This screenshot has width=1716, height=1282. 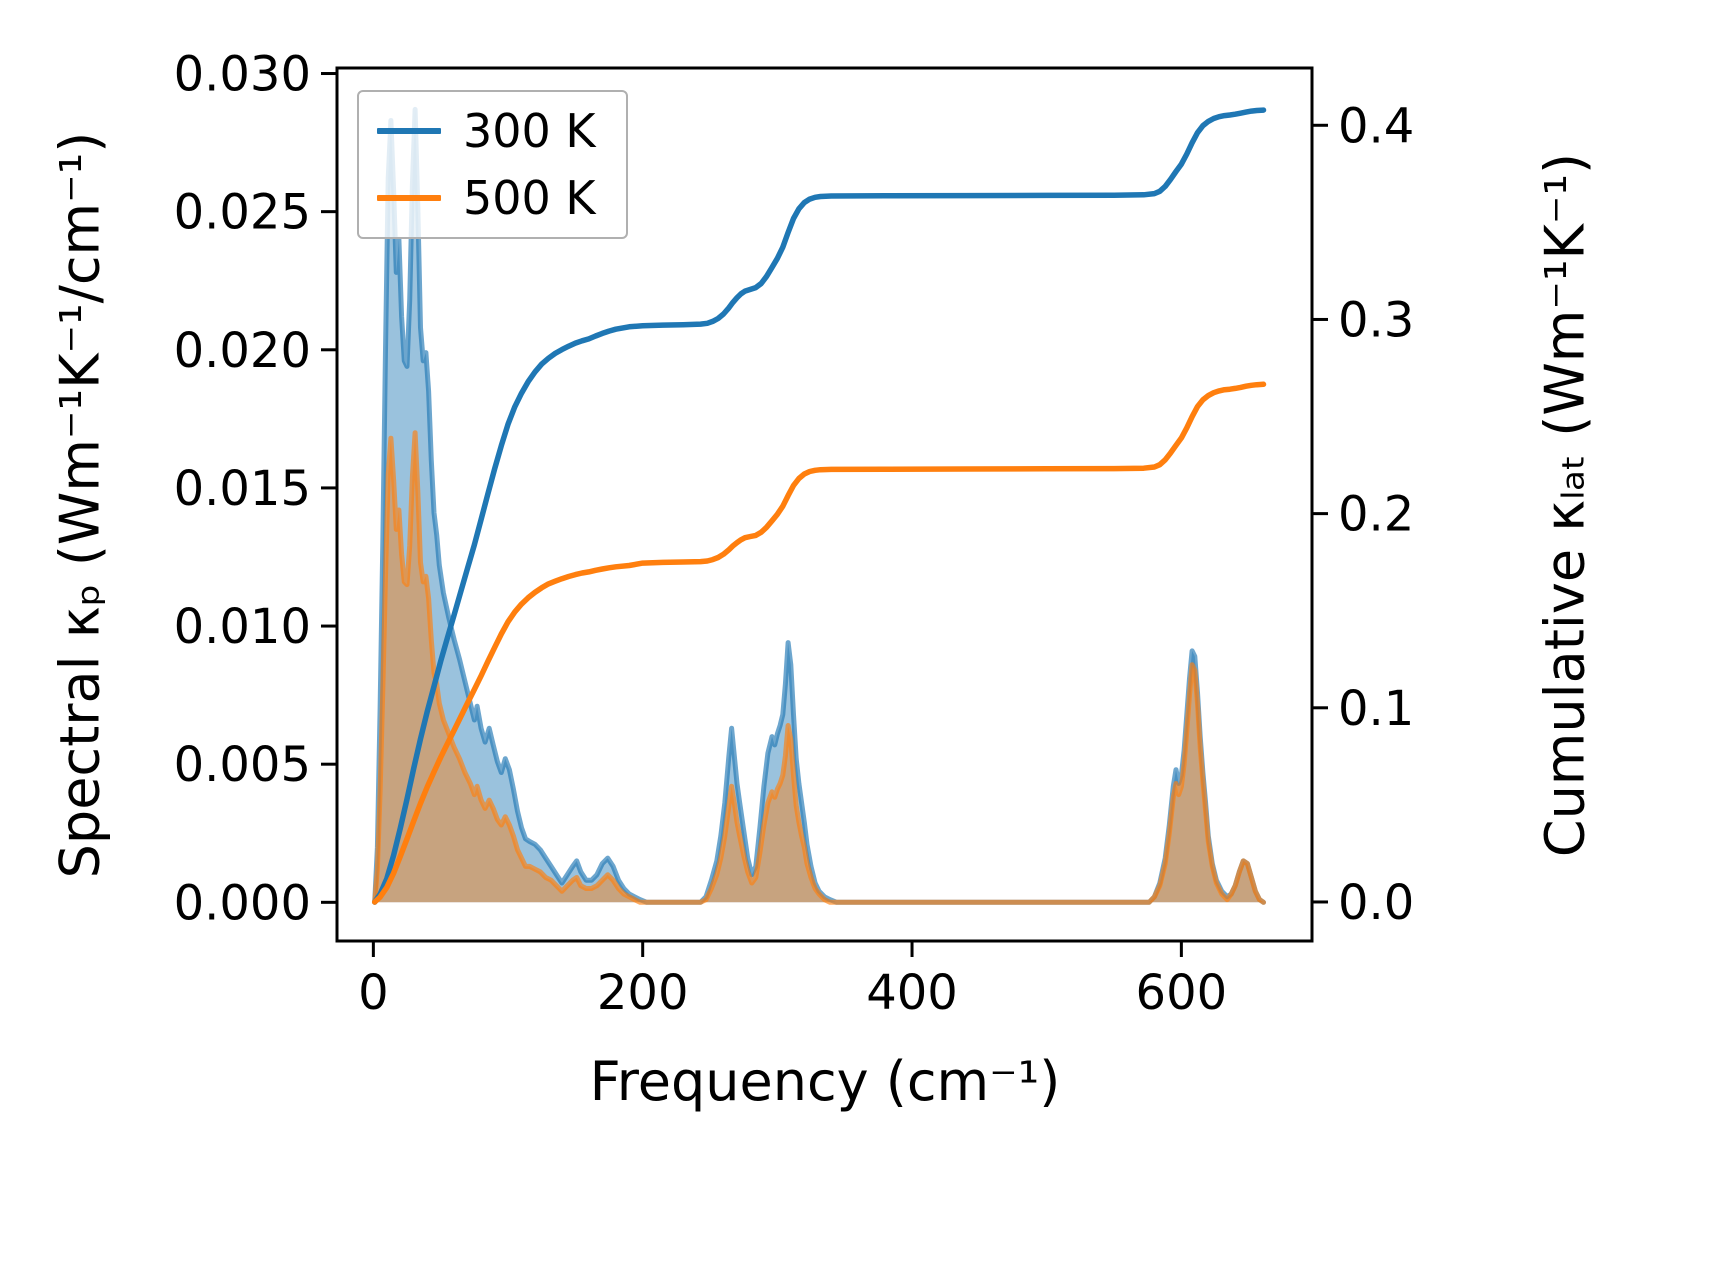 What do you see at coordinates (529, 197) in the screenshot?
I see `legend-label: 500 K` at bounding box center [529, 197].